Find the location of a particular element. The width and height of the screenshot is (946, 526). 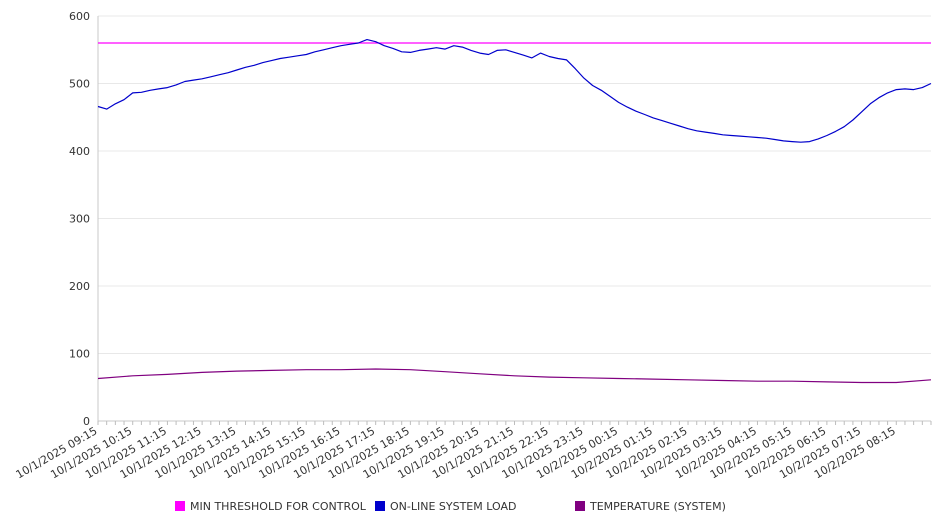

legend-swatch-threshold is located at coordinates (180, 506).